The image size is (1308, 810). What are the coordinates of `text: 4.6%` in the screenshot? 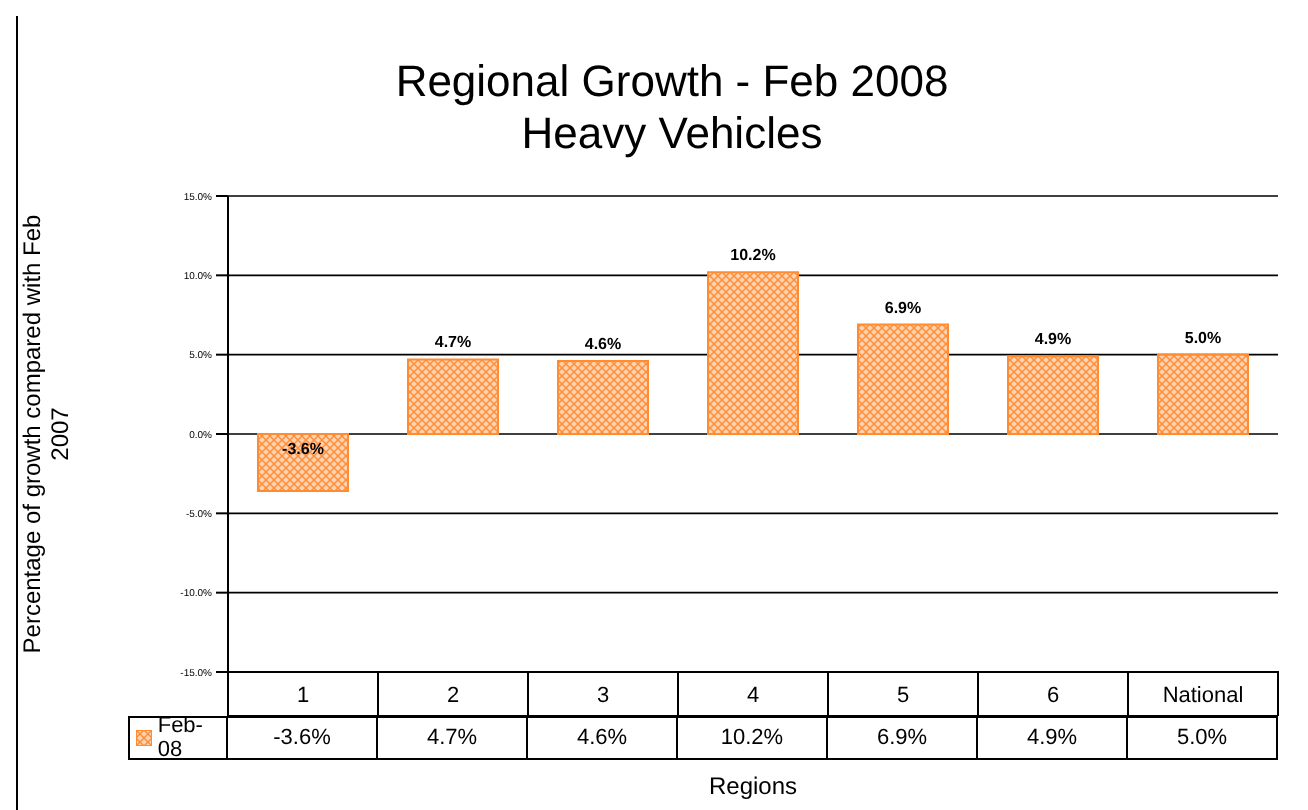 It's located at (603, 344).